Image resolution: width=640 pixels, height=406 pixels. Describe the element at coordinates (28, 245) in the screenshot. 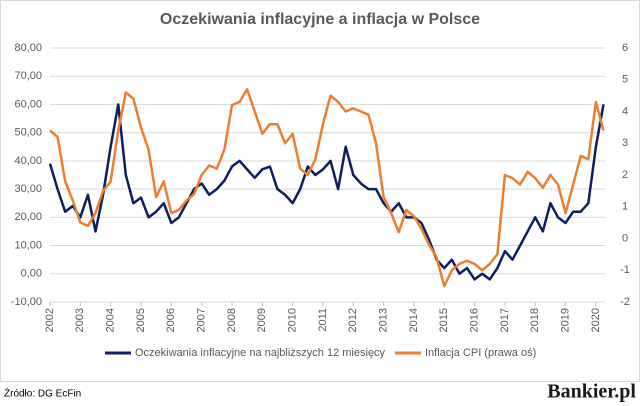

I see `y-tick-label: 10,00` at that location.